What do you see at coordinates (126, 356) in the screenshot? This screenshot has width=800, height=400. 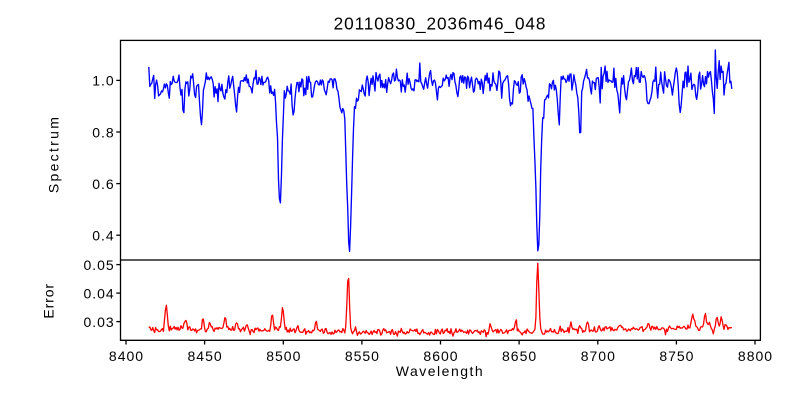 I see `svg-text: 8400` at bounding box center [126, 356].